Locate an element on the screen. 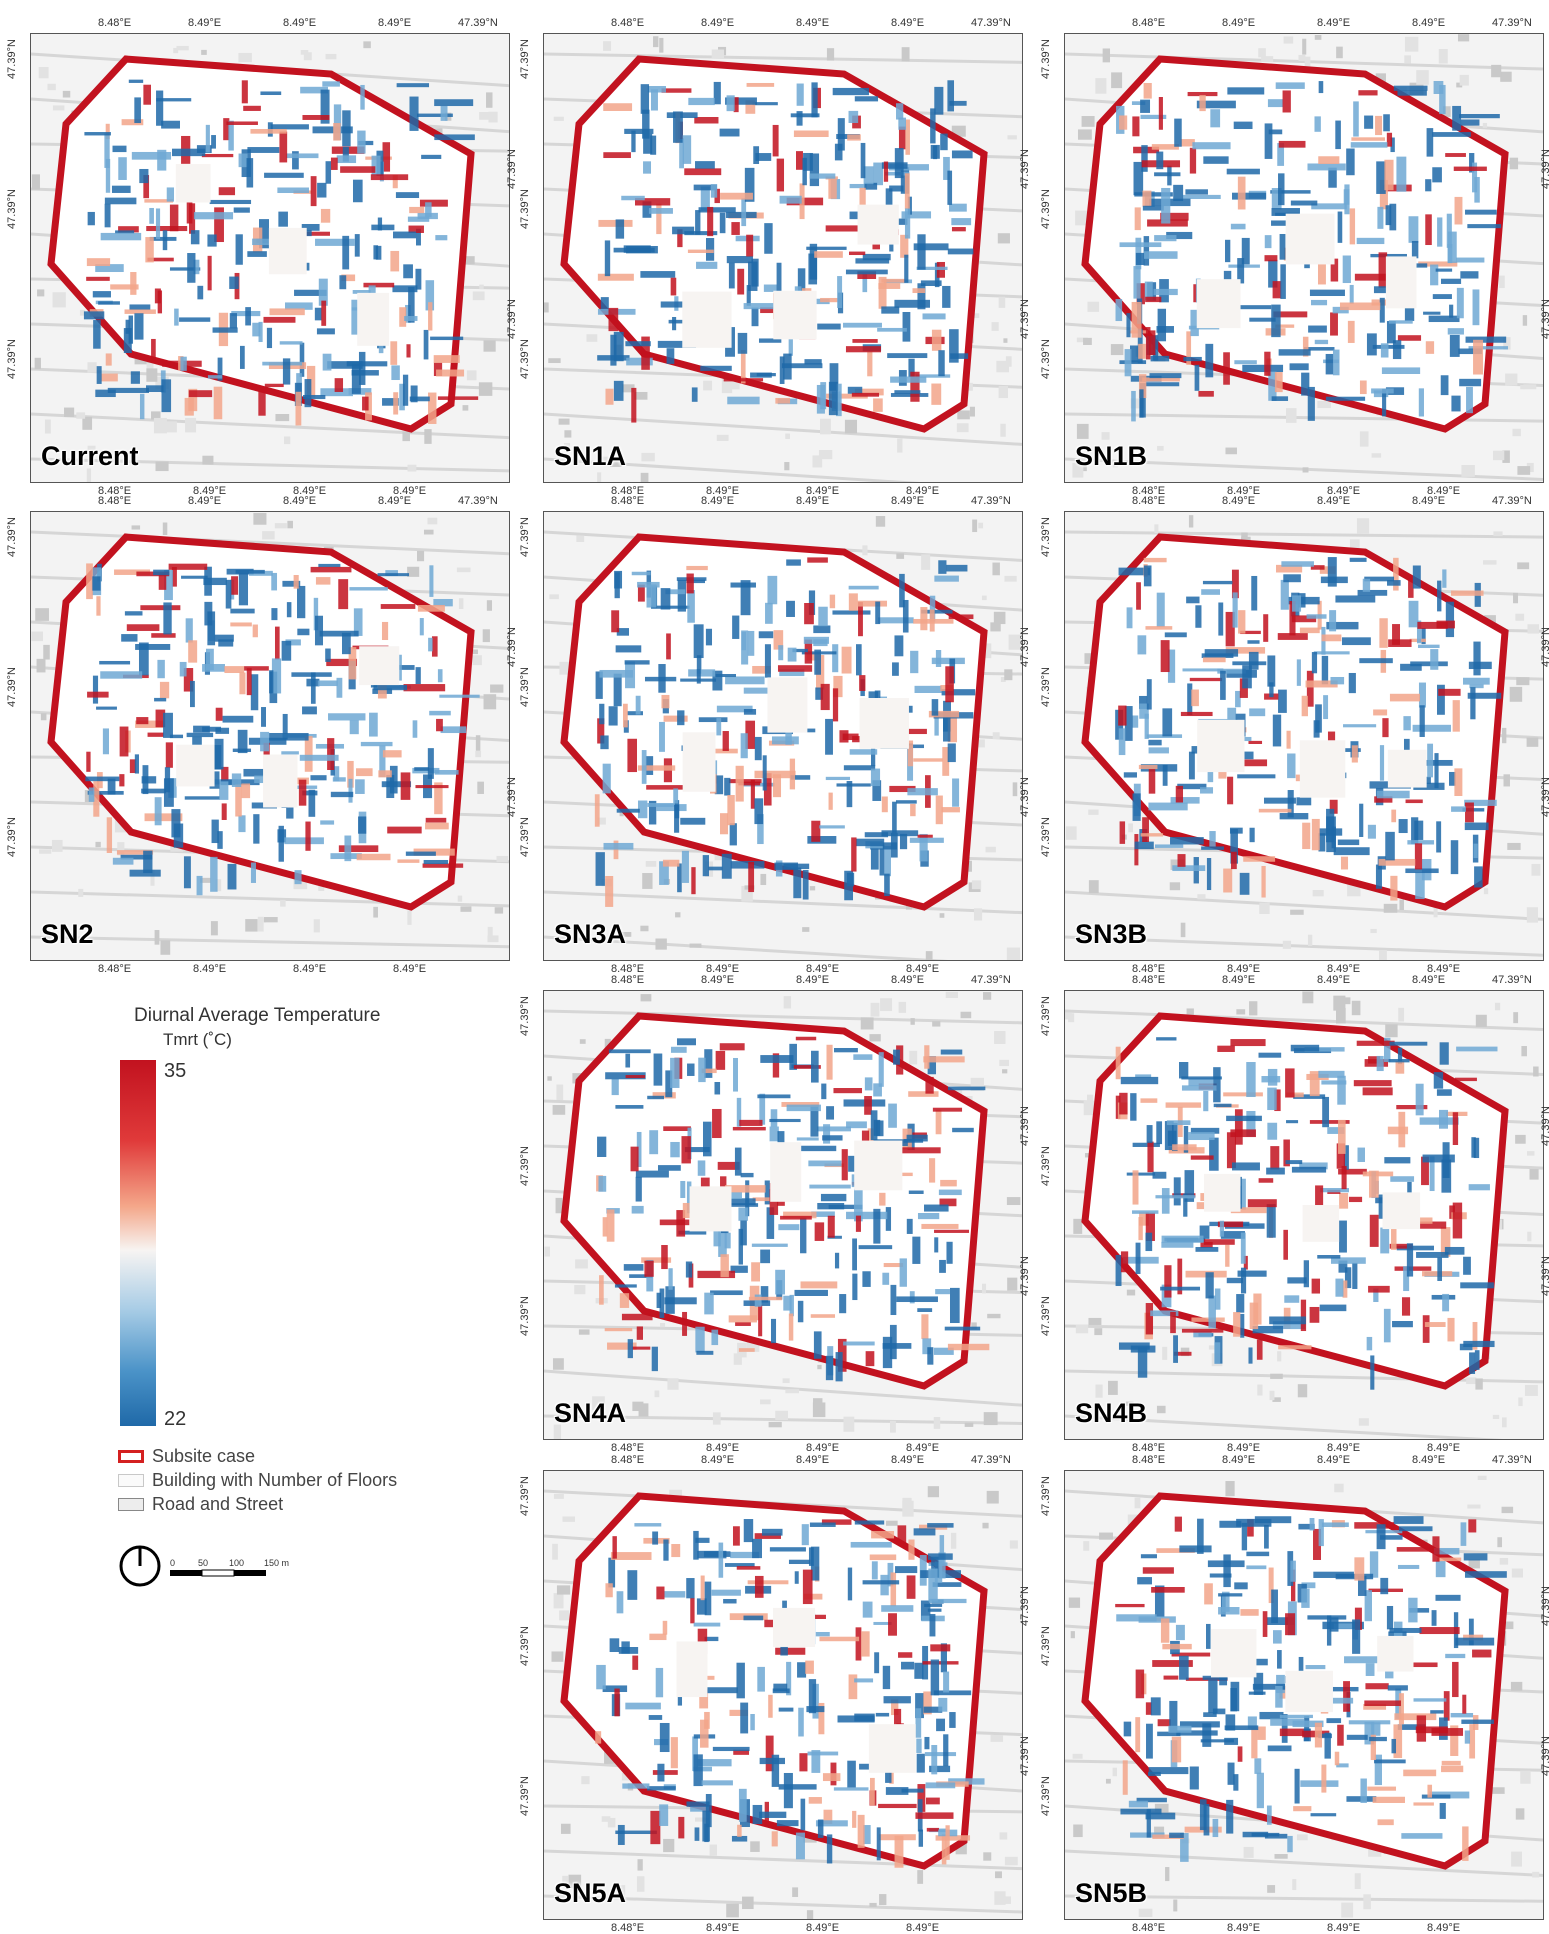  map-panel: SN5A is located at coordinates (783, 1695).